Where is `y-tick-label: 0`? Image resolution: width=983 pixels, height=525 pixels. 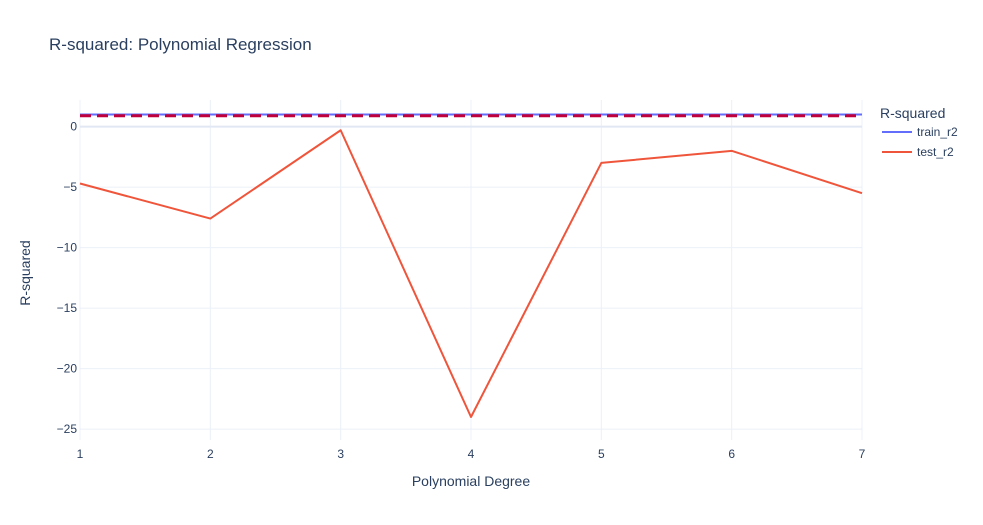
y-tick-label: 0 is located at coordinates (73, 127).